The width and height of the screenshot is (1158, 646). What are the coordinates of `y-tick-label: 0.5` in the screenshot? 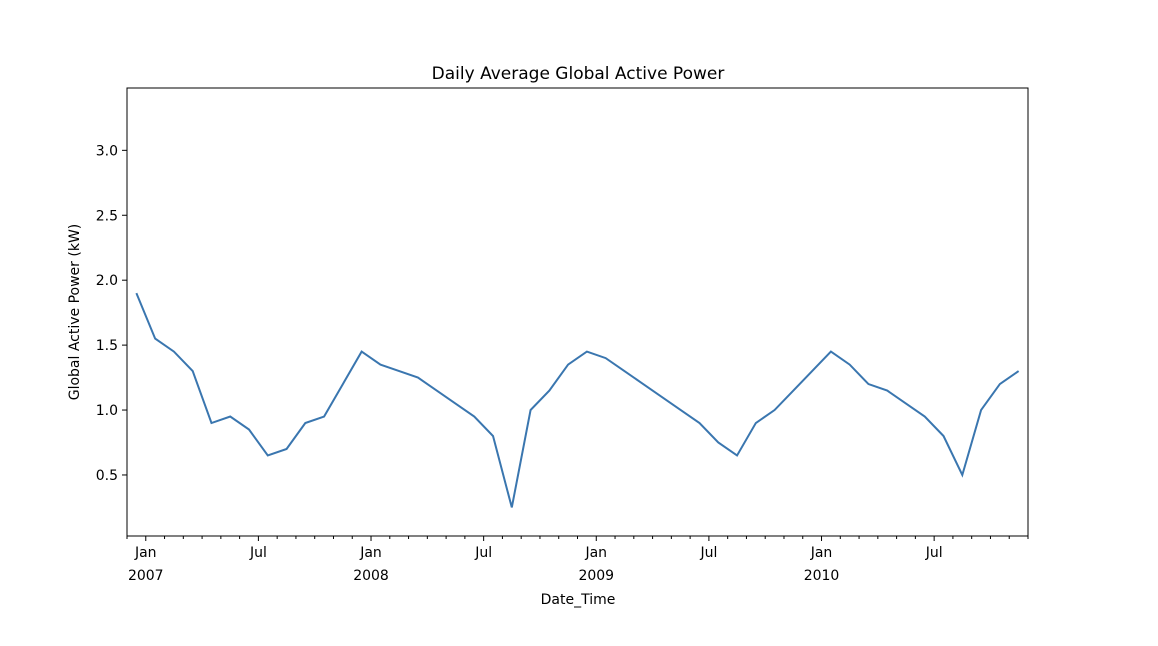 It's located at (107, 476).